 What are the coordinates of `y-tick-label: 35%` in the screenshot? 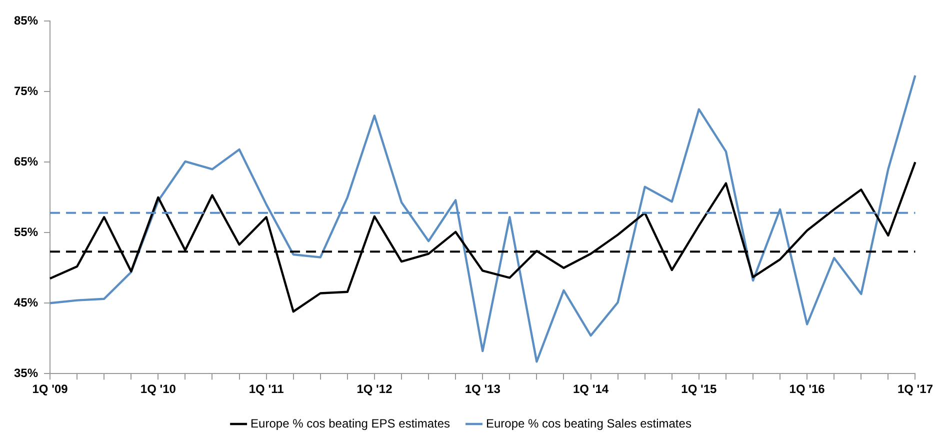 It's located at (26, 373).